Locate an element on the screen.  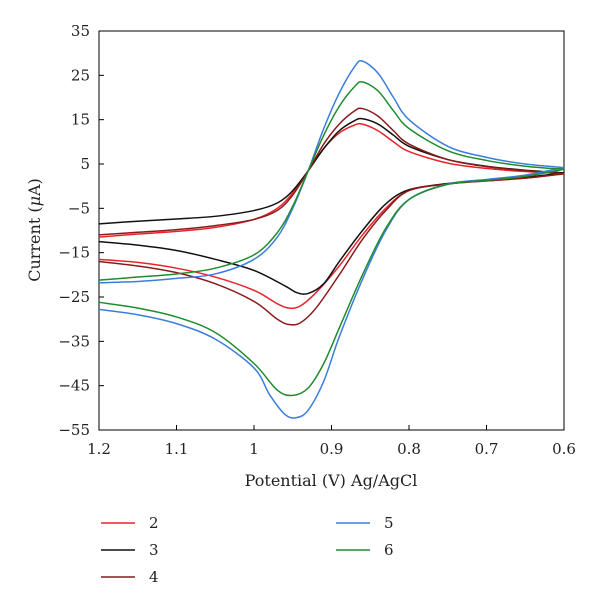
y-tick-label: 15 is located at coordinates (80, 120).